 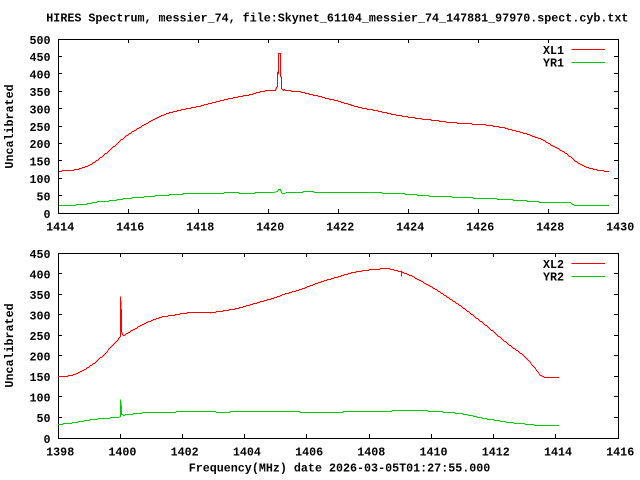 What do you see at coordinates (122, 453) in the screenshot?
I see `svg-text: 1400` at bounding box center [122, 453].